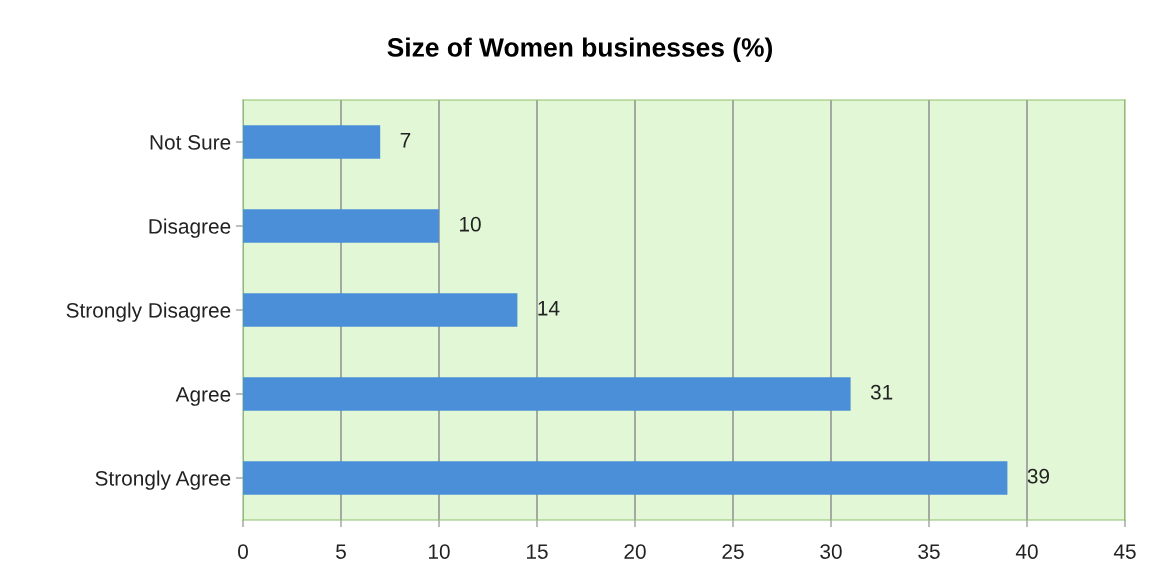 This screenshot has width=1160, height=585. I want to click on x-tick-label: 30, so click(831, 551).